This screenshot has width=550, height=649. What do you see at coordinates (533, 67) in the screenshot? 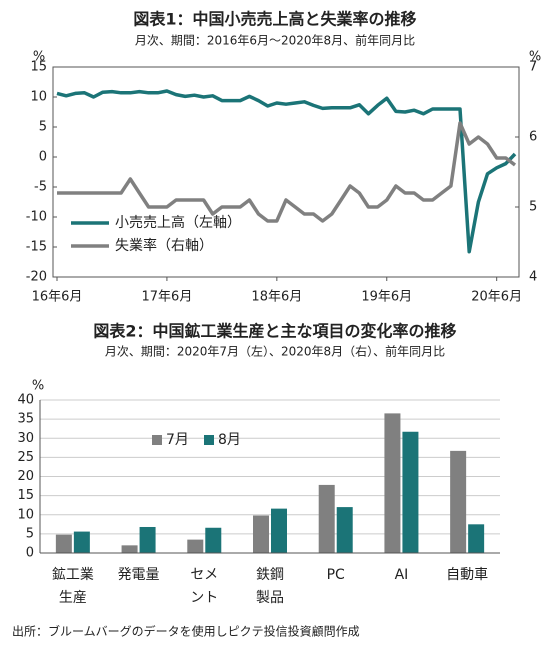
I see `y2-tick-label: 7` at bounding box center [533, 67].